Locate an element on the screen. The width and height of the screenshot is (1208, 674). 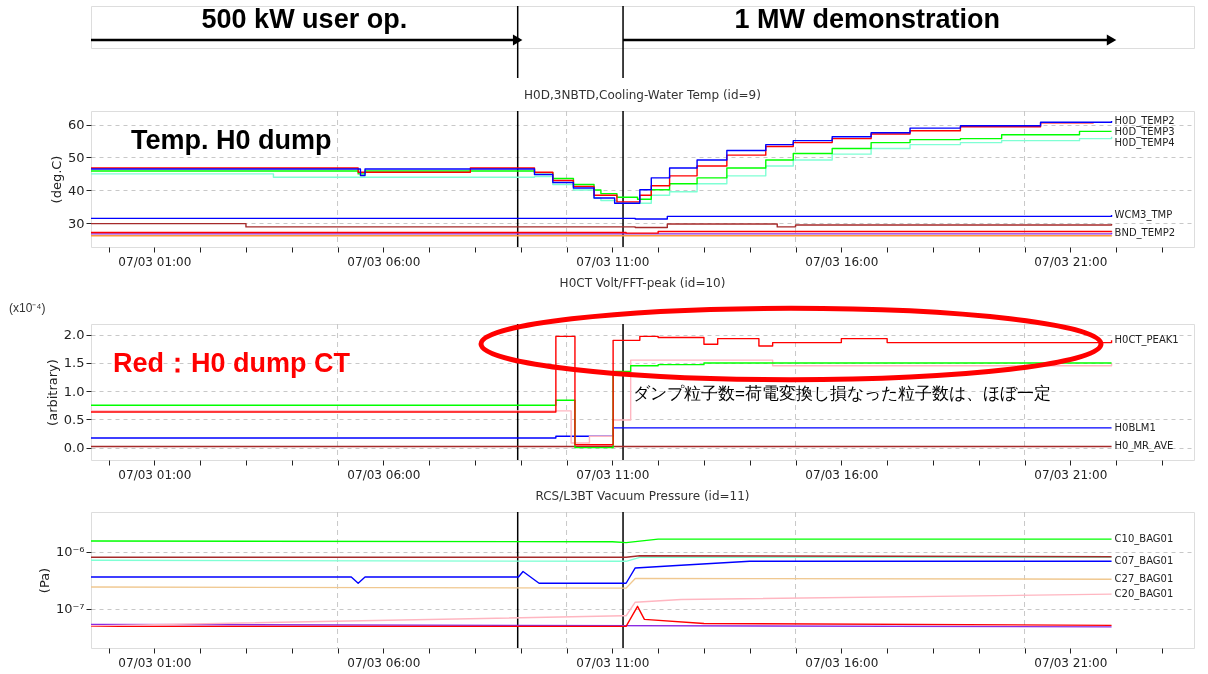
y-tick-label: 2.0 is located at coordinates (74, 335).